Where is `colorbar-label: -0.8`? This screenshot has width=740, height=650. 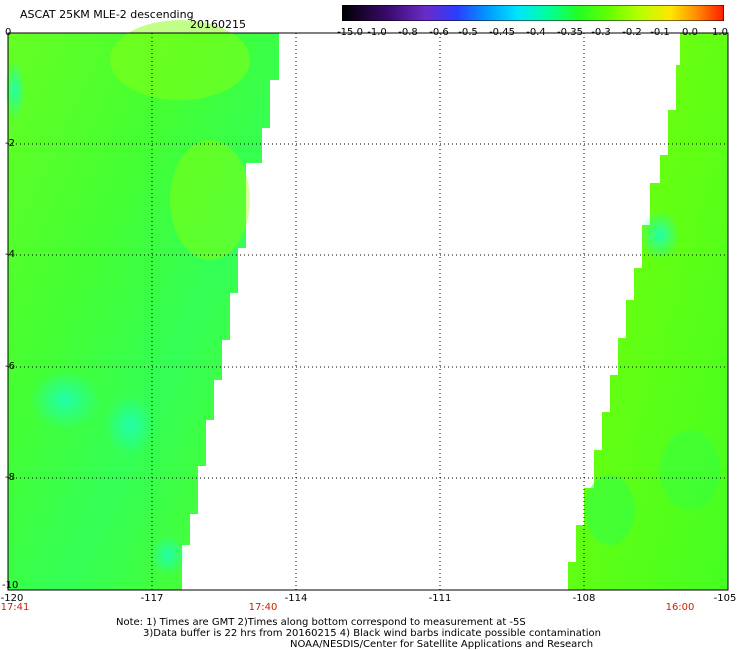 colorbar-label: -0.8 is located at coordinates (408, 32).